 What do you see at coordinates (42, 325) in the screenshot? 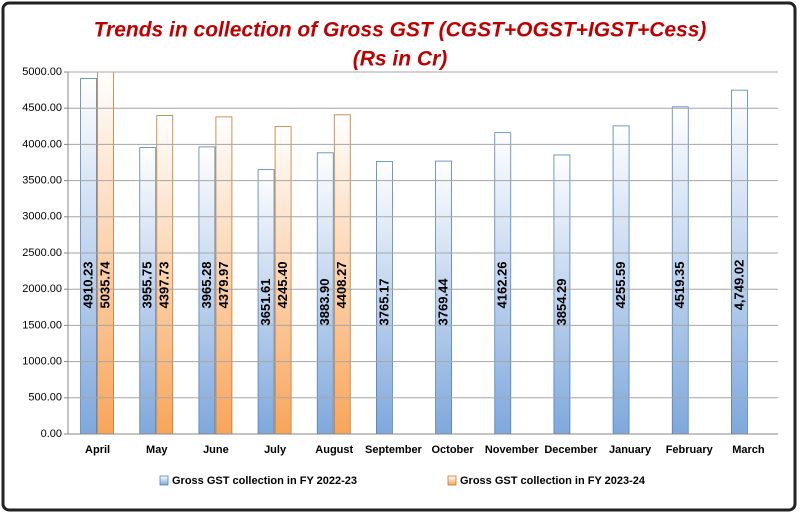
I see `y-tick-label: 1500.00` at bounding box center [42, 325].